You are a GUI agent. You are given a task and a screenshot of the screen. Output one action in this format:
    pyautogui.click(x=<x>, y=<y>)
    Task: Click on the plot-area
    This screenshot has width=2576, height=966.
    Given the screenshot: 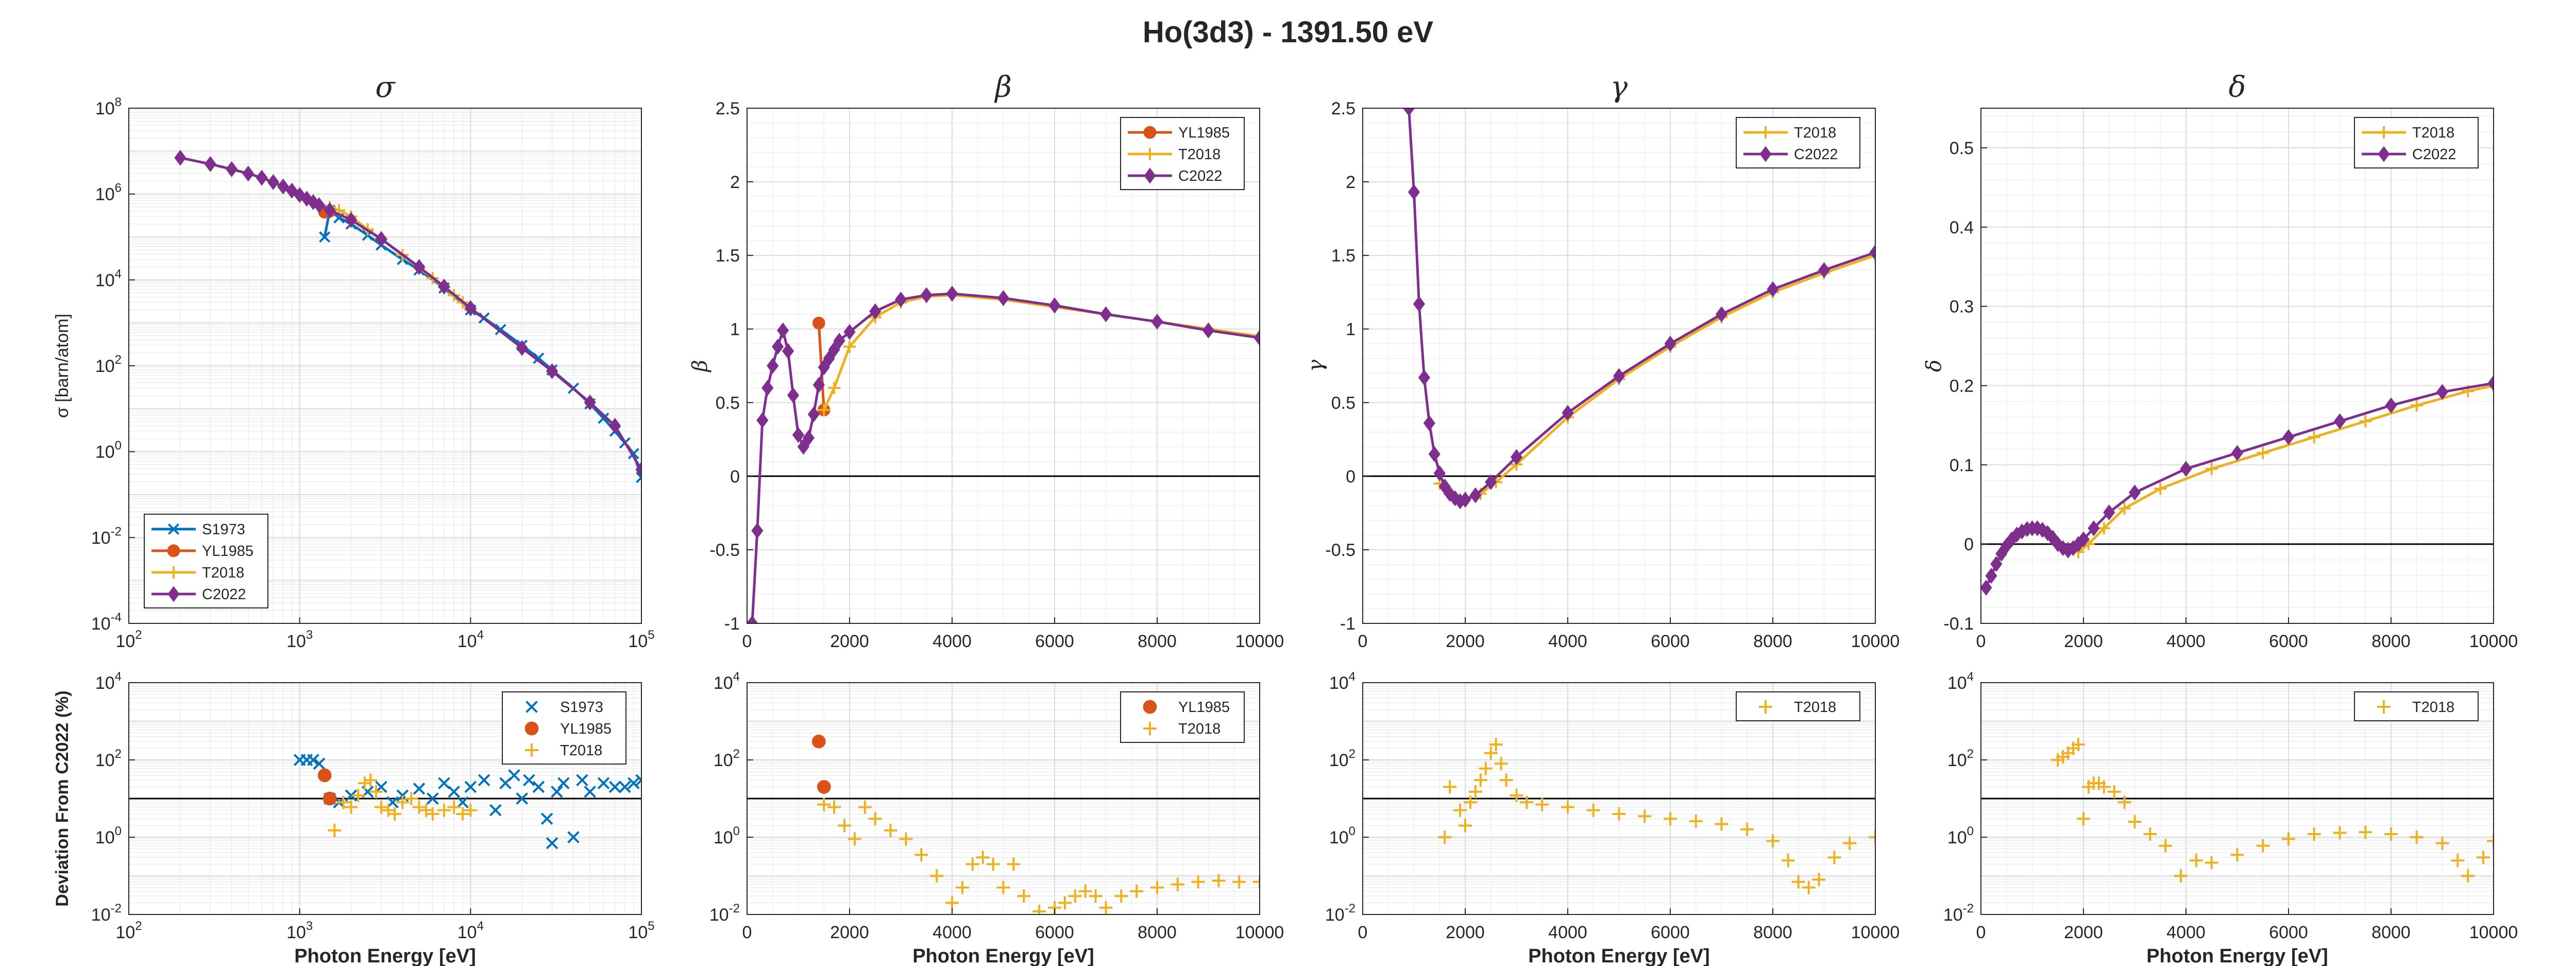 What is the action you would take?
    pyautogui.click(x=2237, y=485)
    